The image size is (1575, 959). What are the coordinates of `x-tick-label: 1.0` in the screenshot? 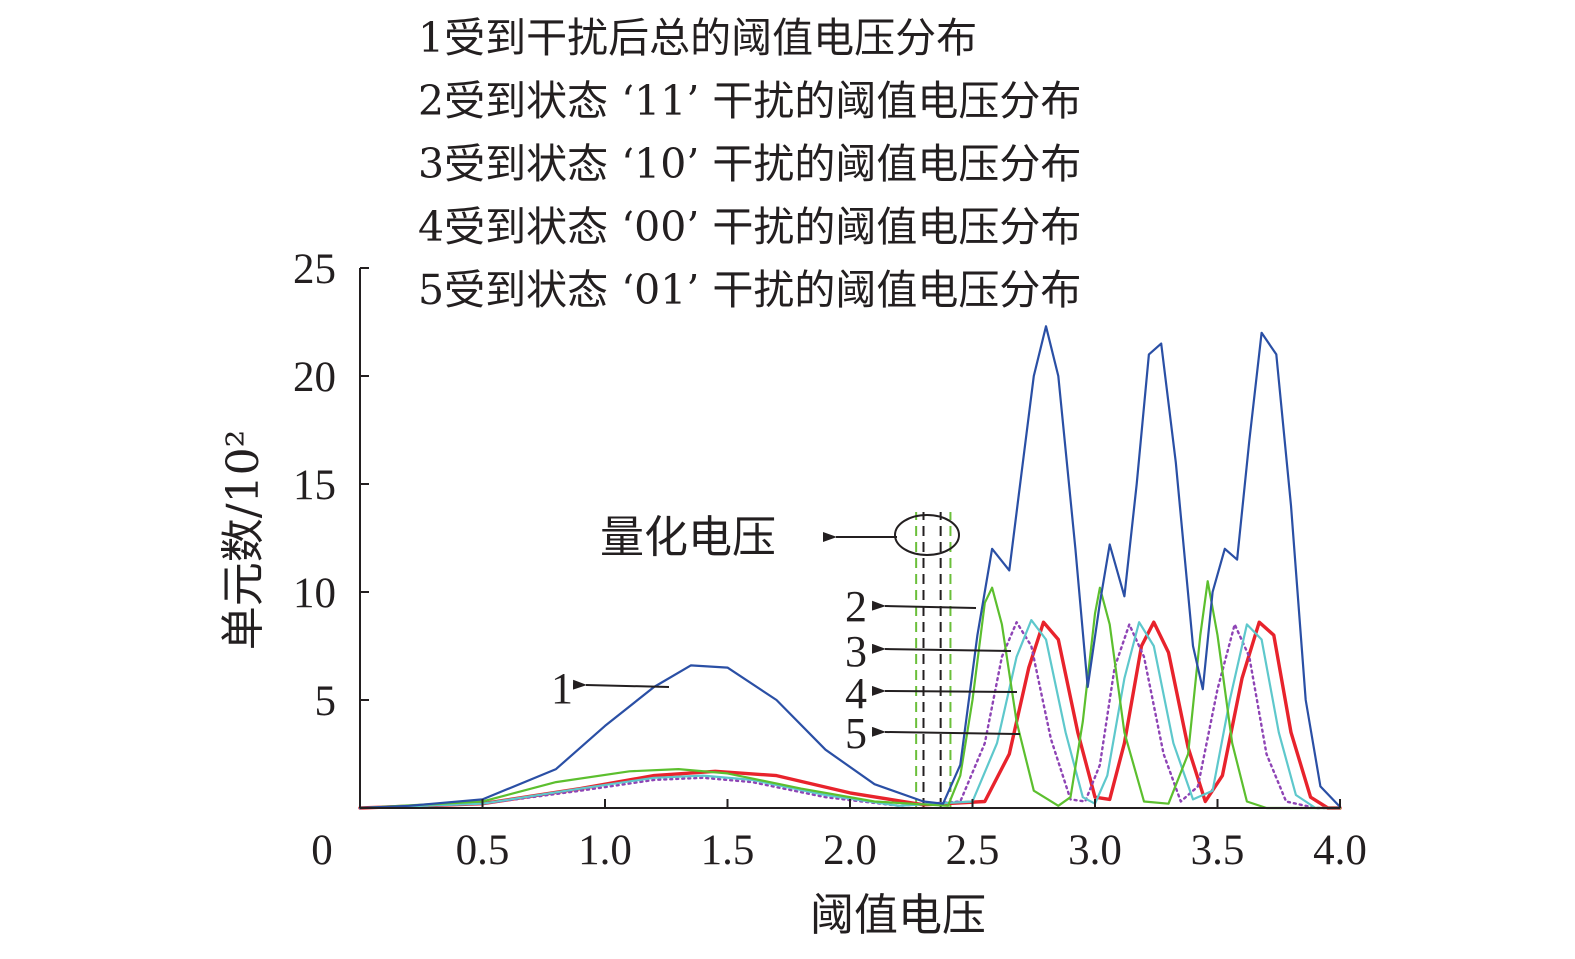 It's located at (605, 850).